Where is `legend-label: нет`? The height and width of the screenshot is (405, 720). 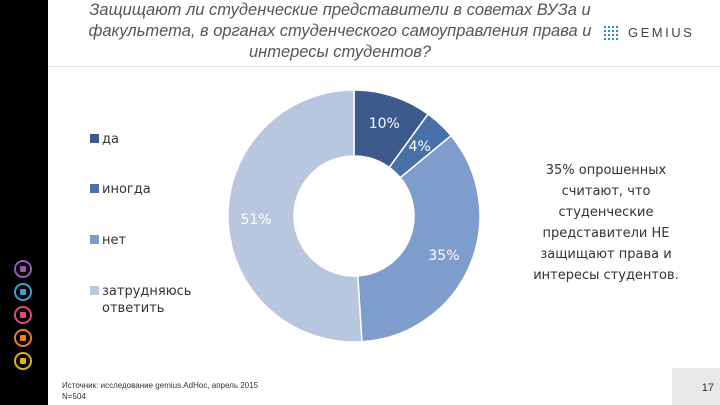 legend-label: нет is located at coordinates (114, 240).